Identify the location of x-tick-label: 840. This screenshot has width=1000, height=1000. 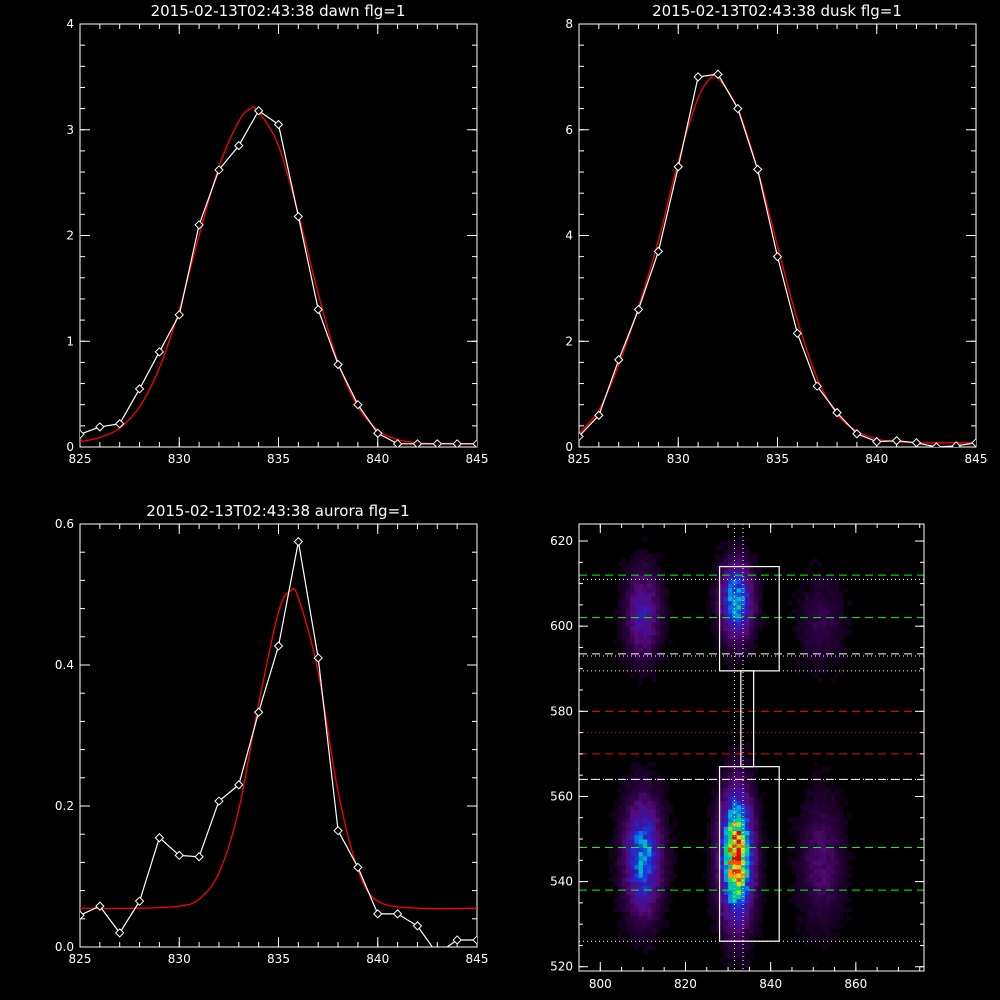
(770, 984).